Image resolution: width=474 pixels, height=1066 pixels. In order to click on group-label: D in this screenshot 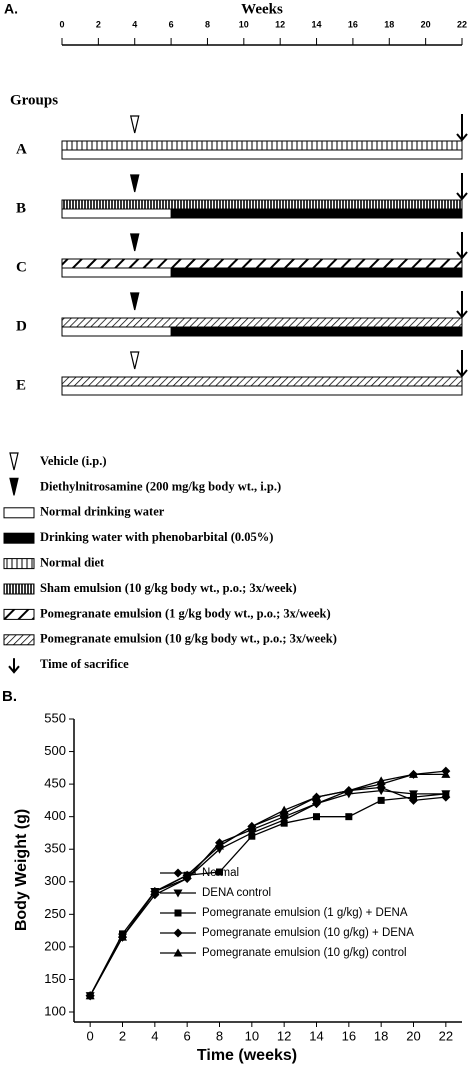, I will do `click(21, 326)`.